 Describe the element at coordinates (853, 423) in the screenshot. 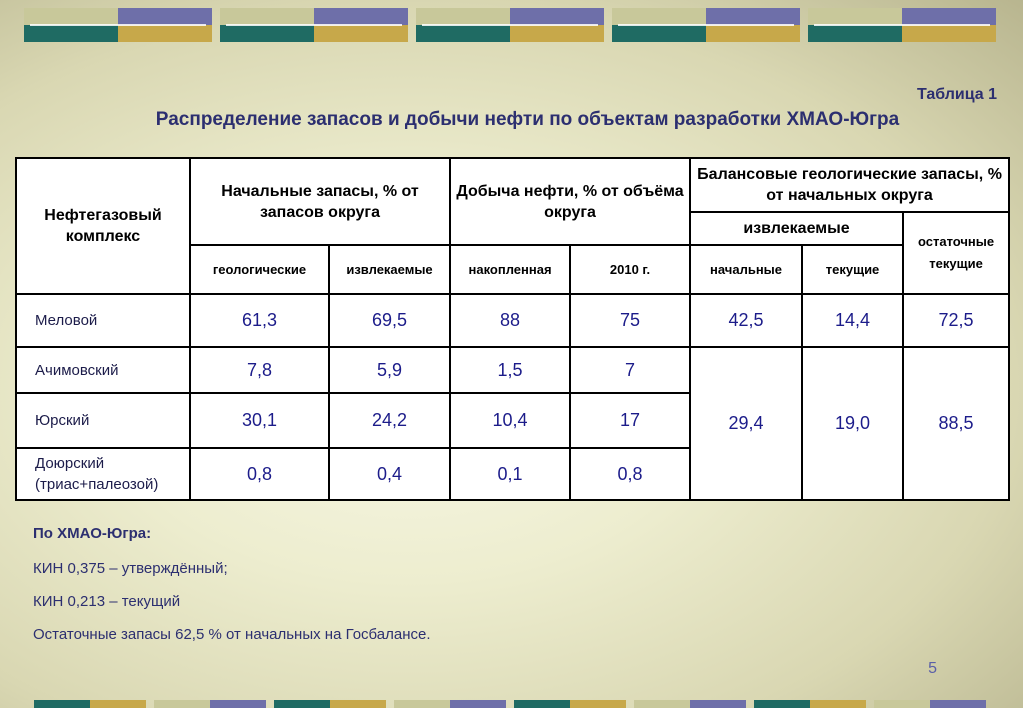

I see `cell-balance-current-merged: 19,0` at that location.